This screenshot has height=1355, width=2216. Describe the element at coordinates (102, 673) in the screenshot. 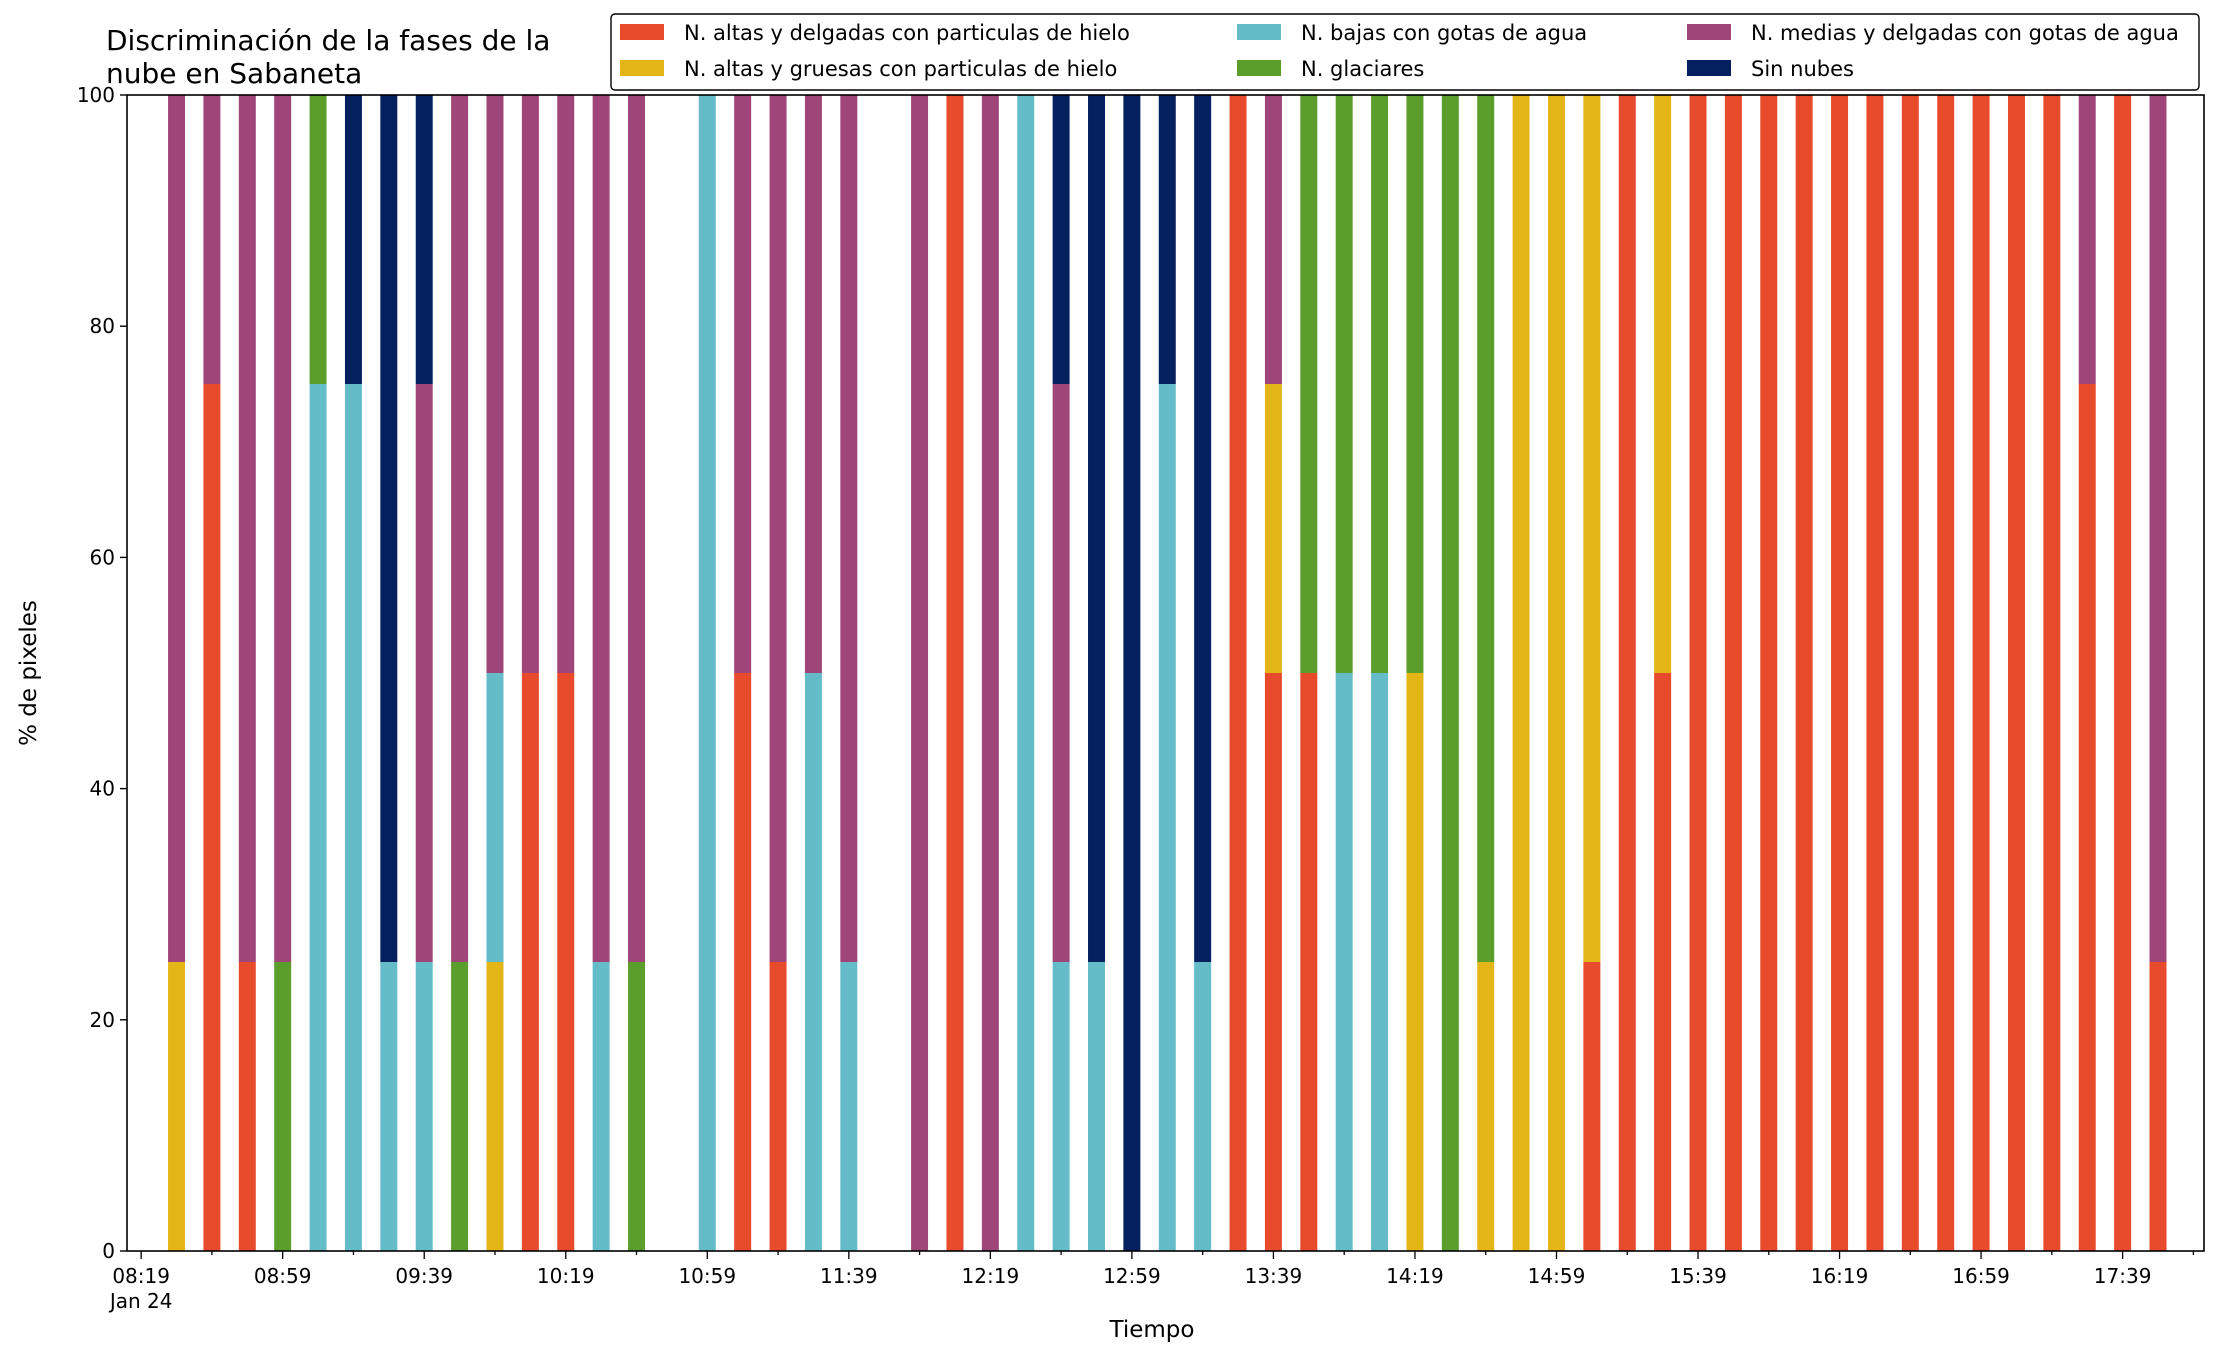

I see `y-axis: 0 20 40 60 80 100` at that location.